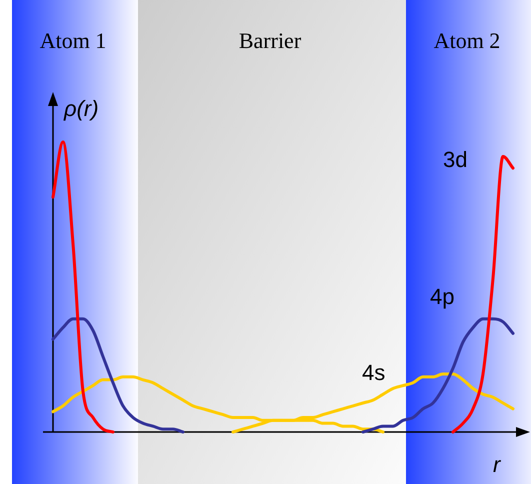  I want to click on series-label: 4s, so click(374, 373).